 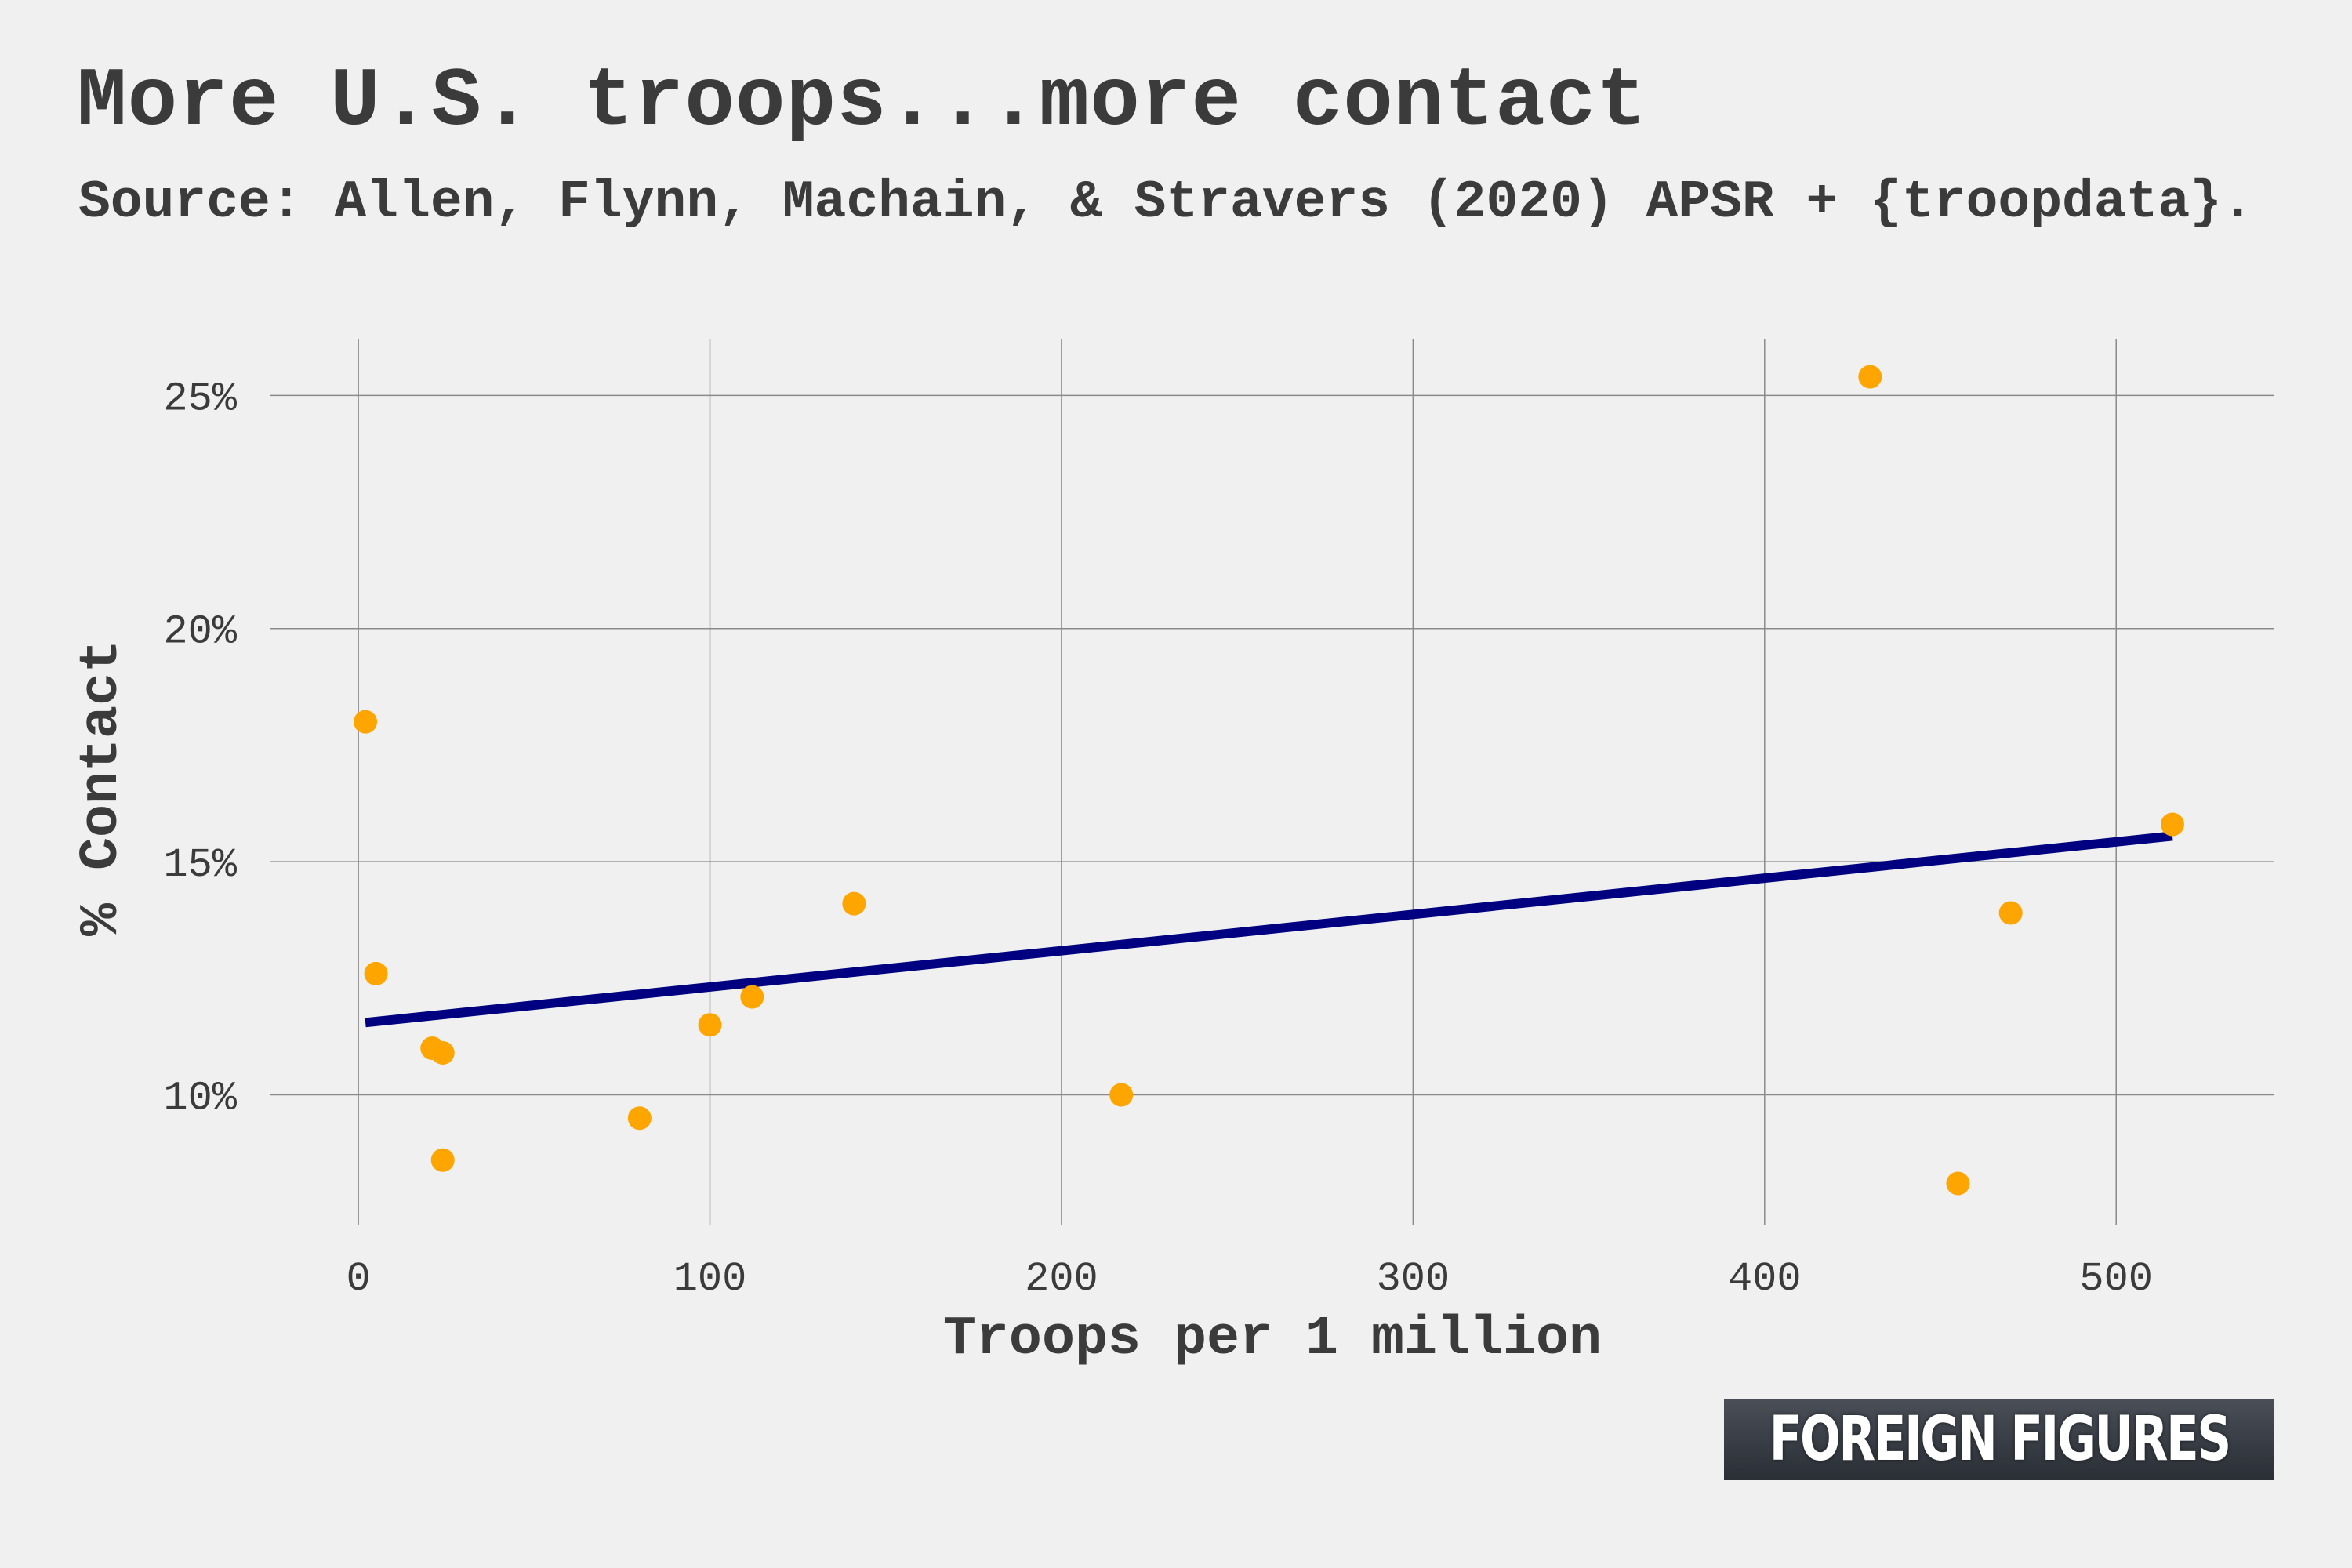 I want to click on y-tick-label: 10%, so click(x=200, y=1098).